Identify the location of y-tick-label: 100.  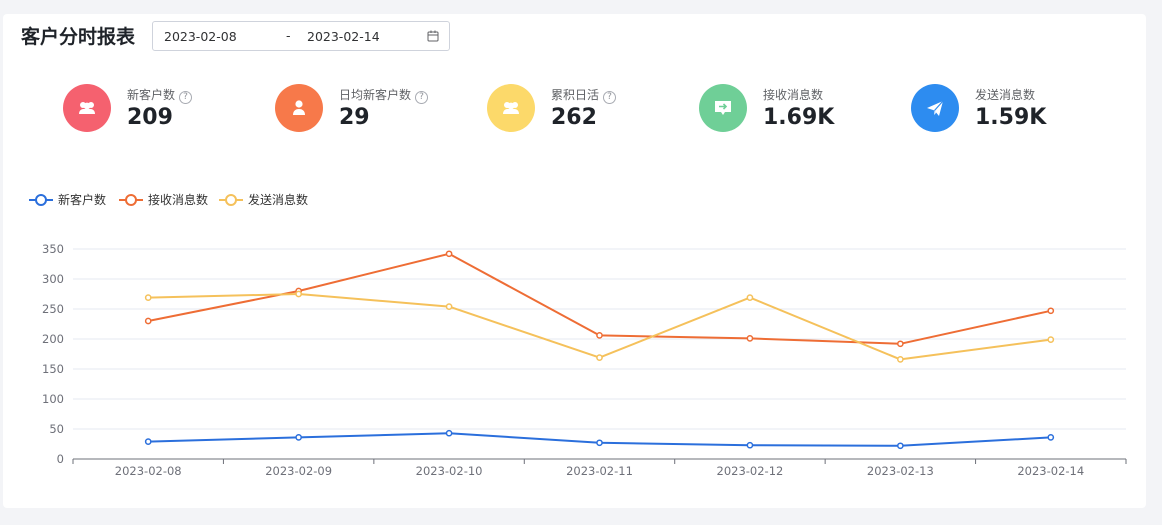
(53, 399).